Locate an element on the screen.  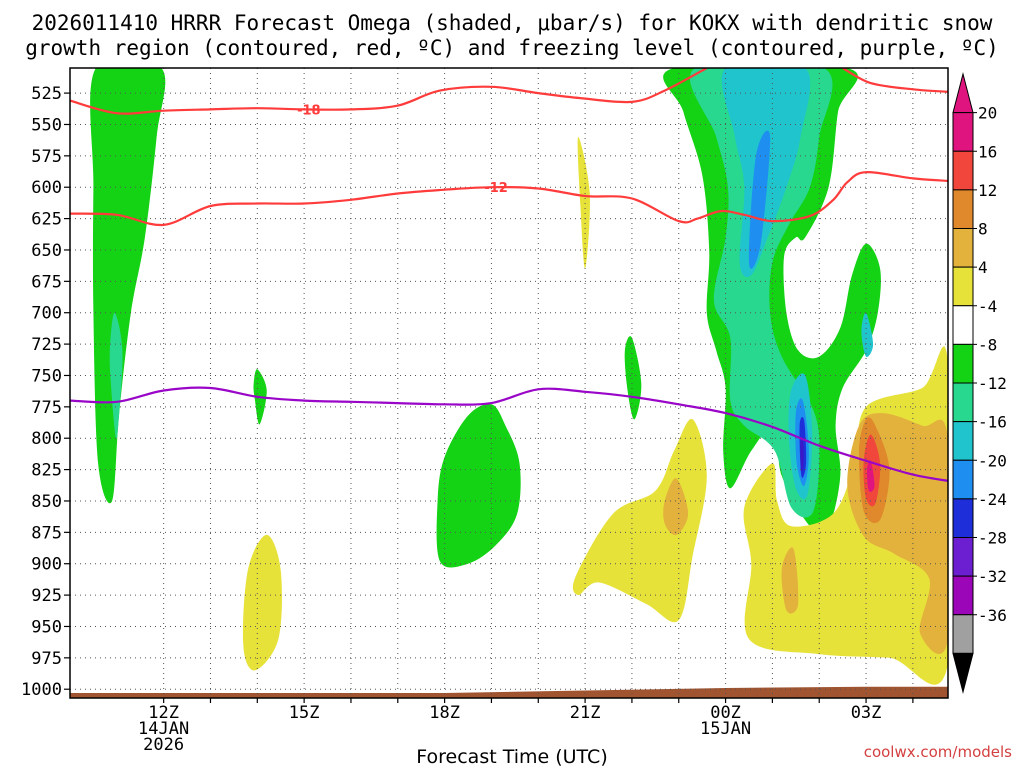
colorbar-label: -32 is located at coordinates (992, 576).